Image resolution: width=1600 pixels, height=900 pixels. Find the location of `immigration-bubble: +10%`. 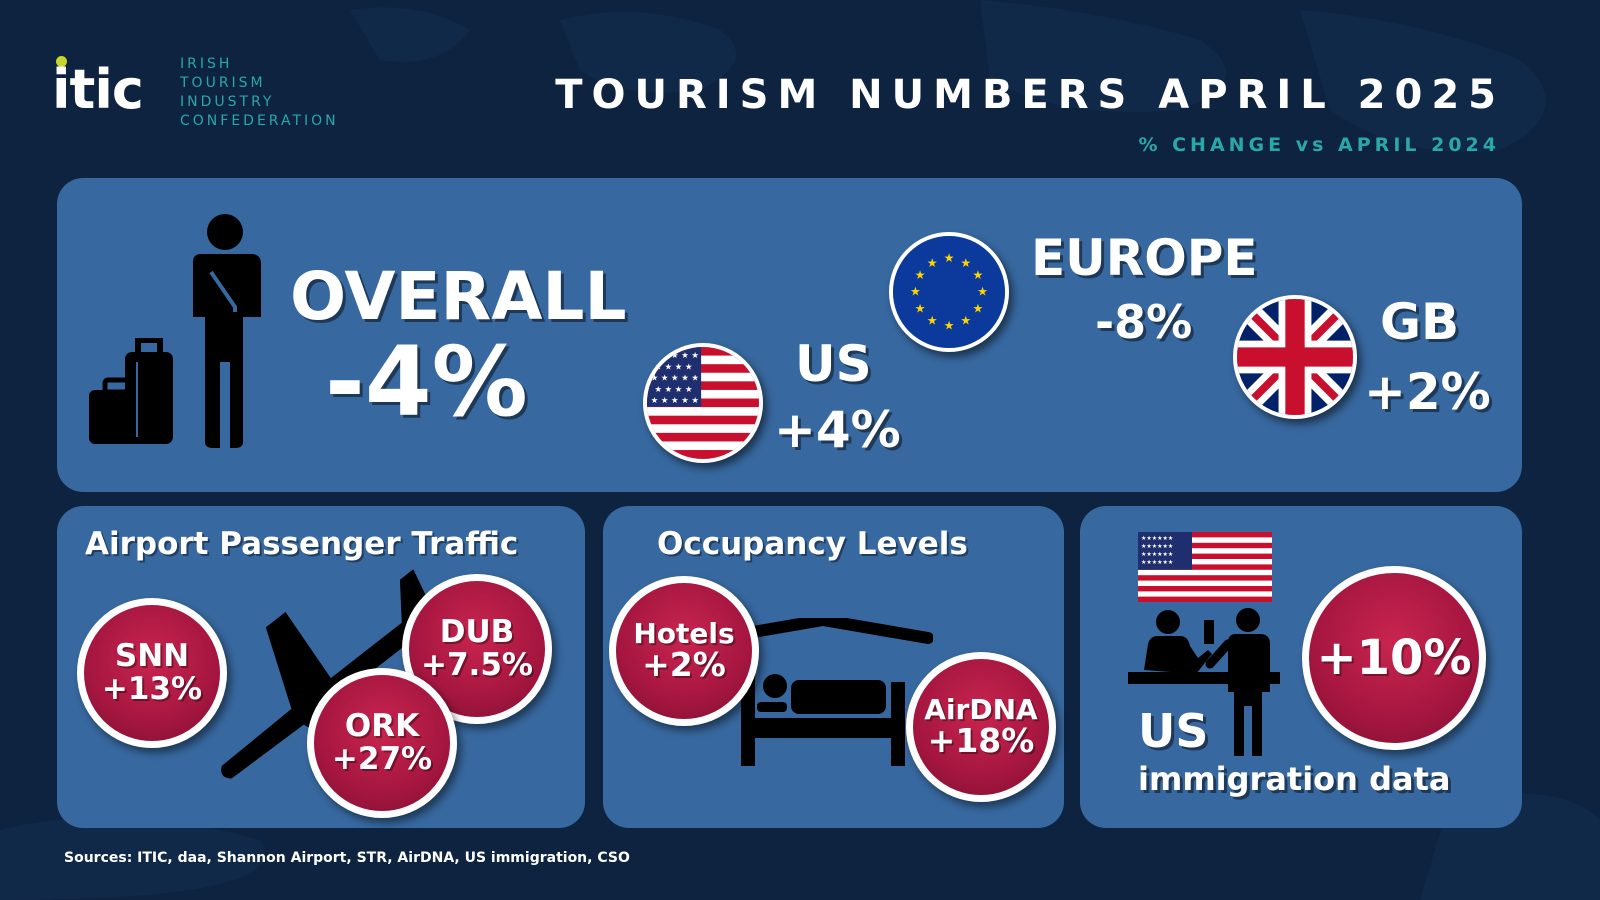

immigration-bubble: +10% is located at coordinates (1394, 658).